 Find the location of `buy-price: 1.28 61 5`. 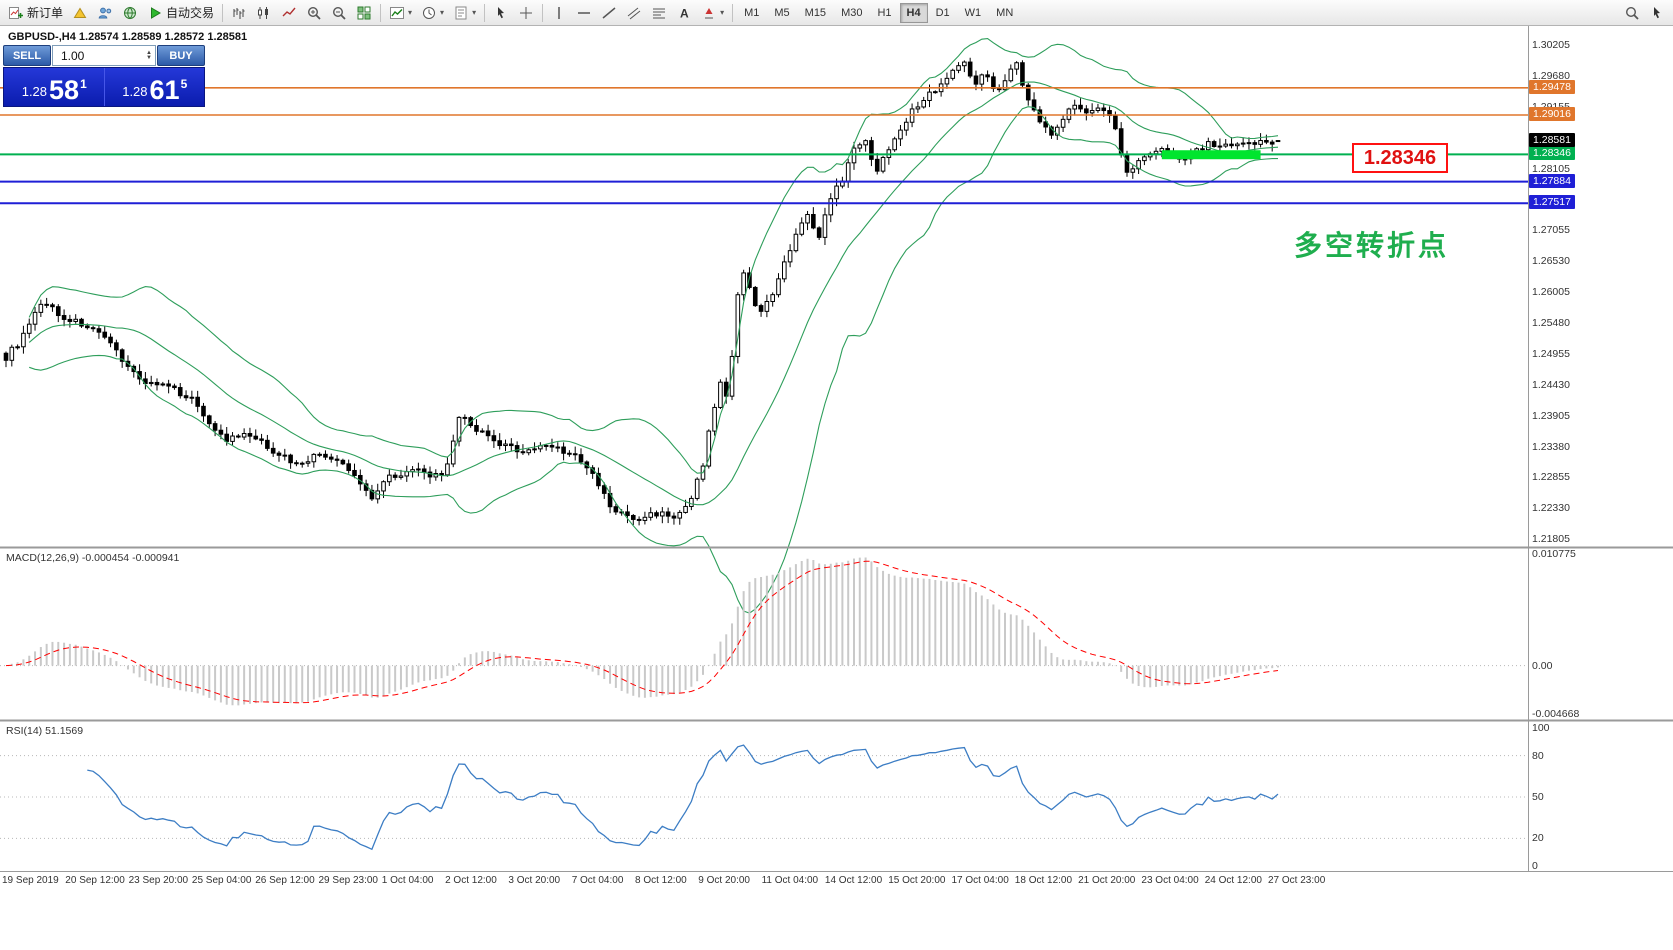

buy-price: 1.28 61 5 is located at coordinates (155, 87).